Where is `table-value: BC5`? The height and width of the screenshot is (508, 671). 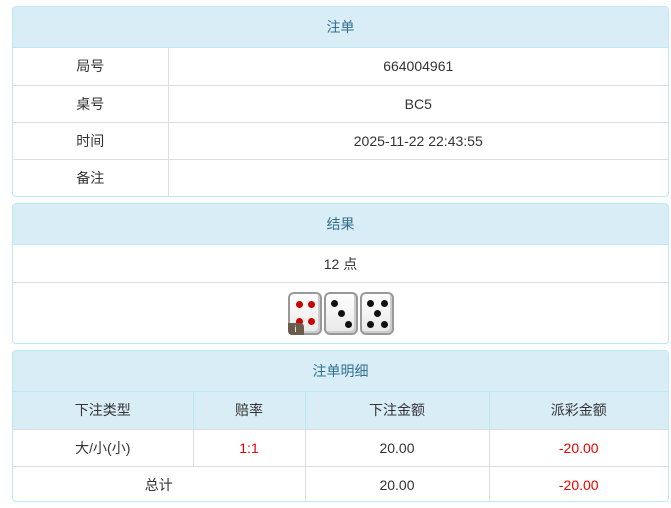 table-value: BC5 is located at coordinates (417, 103).